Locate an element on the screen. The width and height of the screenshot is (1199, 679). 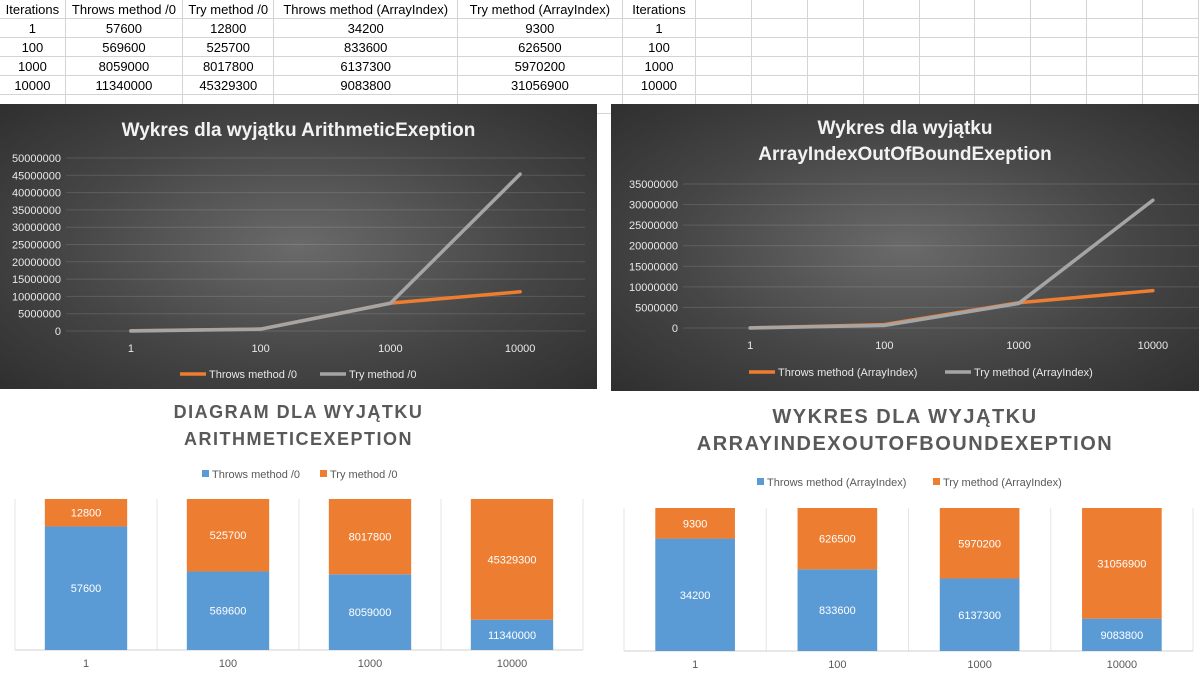
sheet-cell: 6137300 is located at coordinates (365, 66).